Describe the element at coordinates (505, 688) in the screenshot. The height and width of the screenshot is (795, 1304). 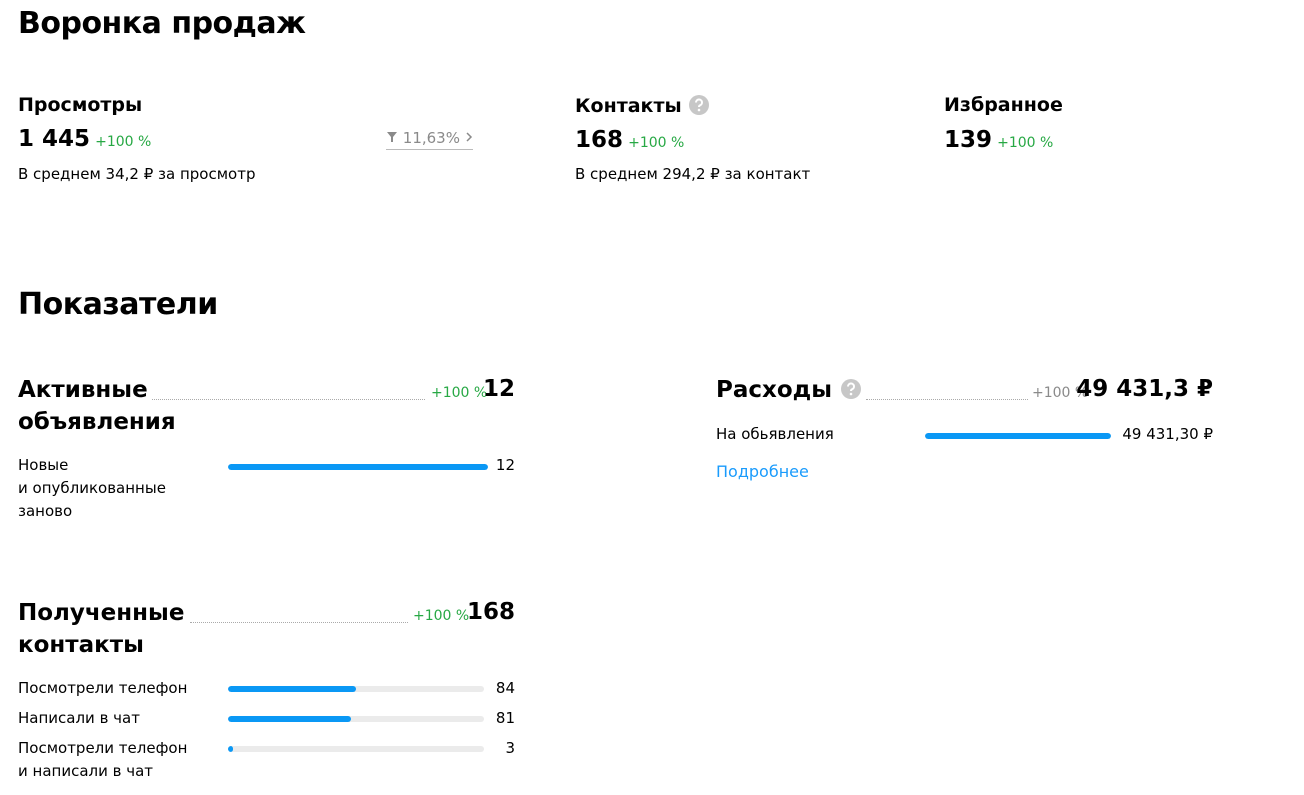
I see `row-value: 84` at that location.